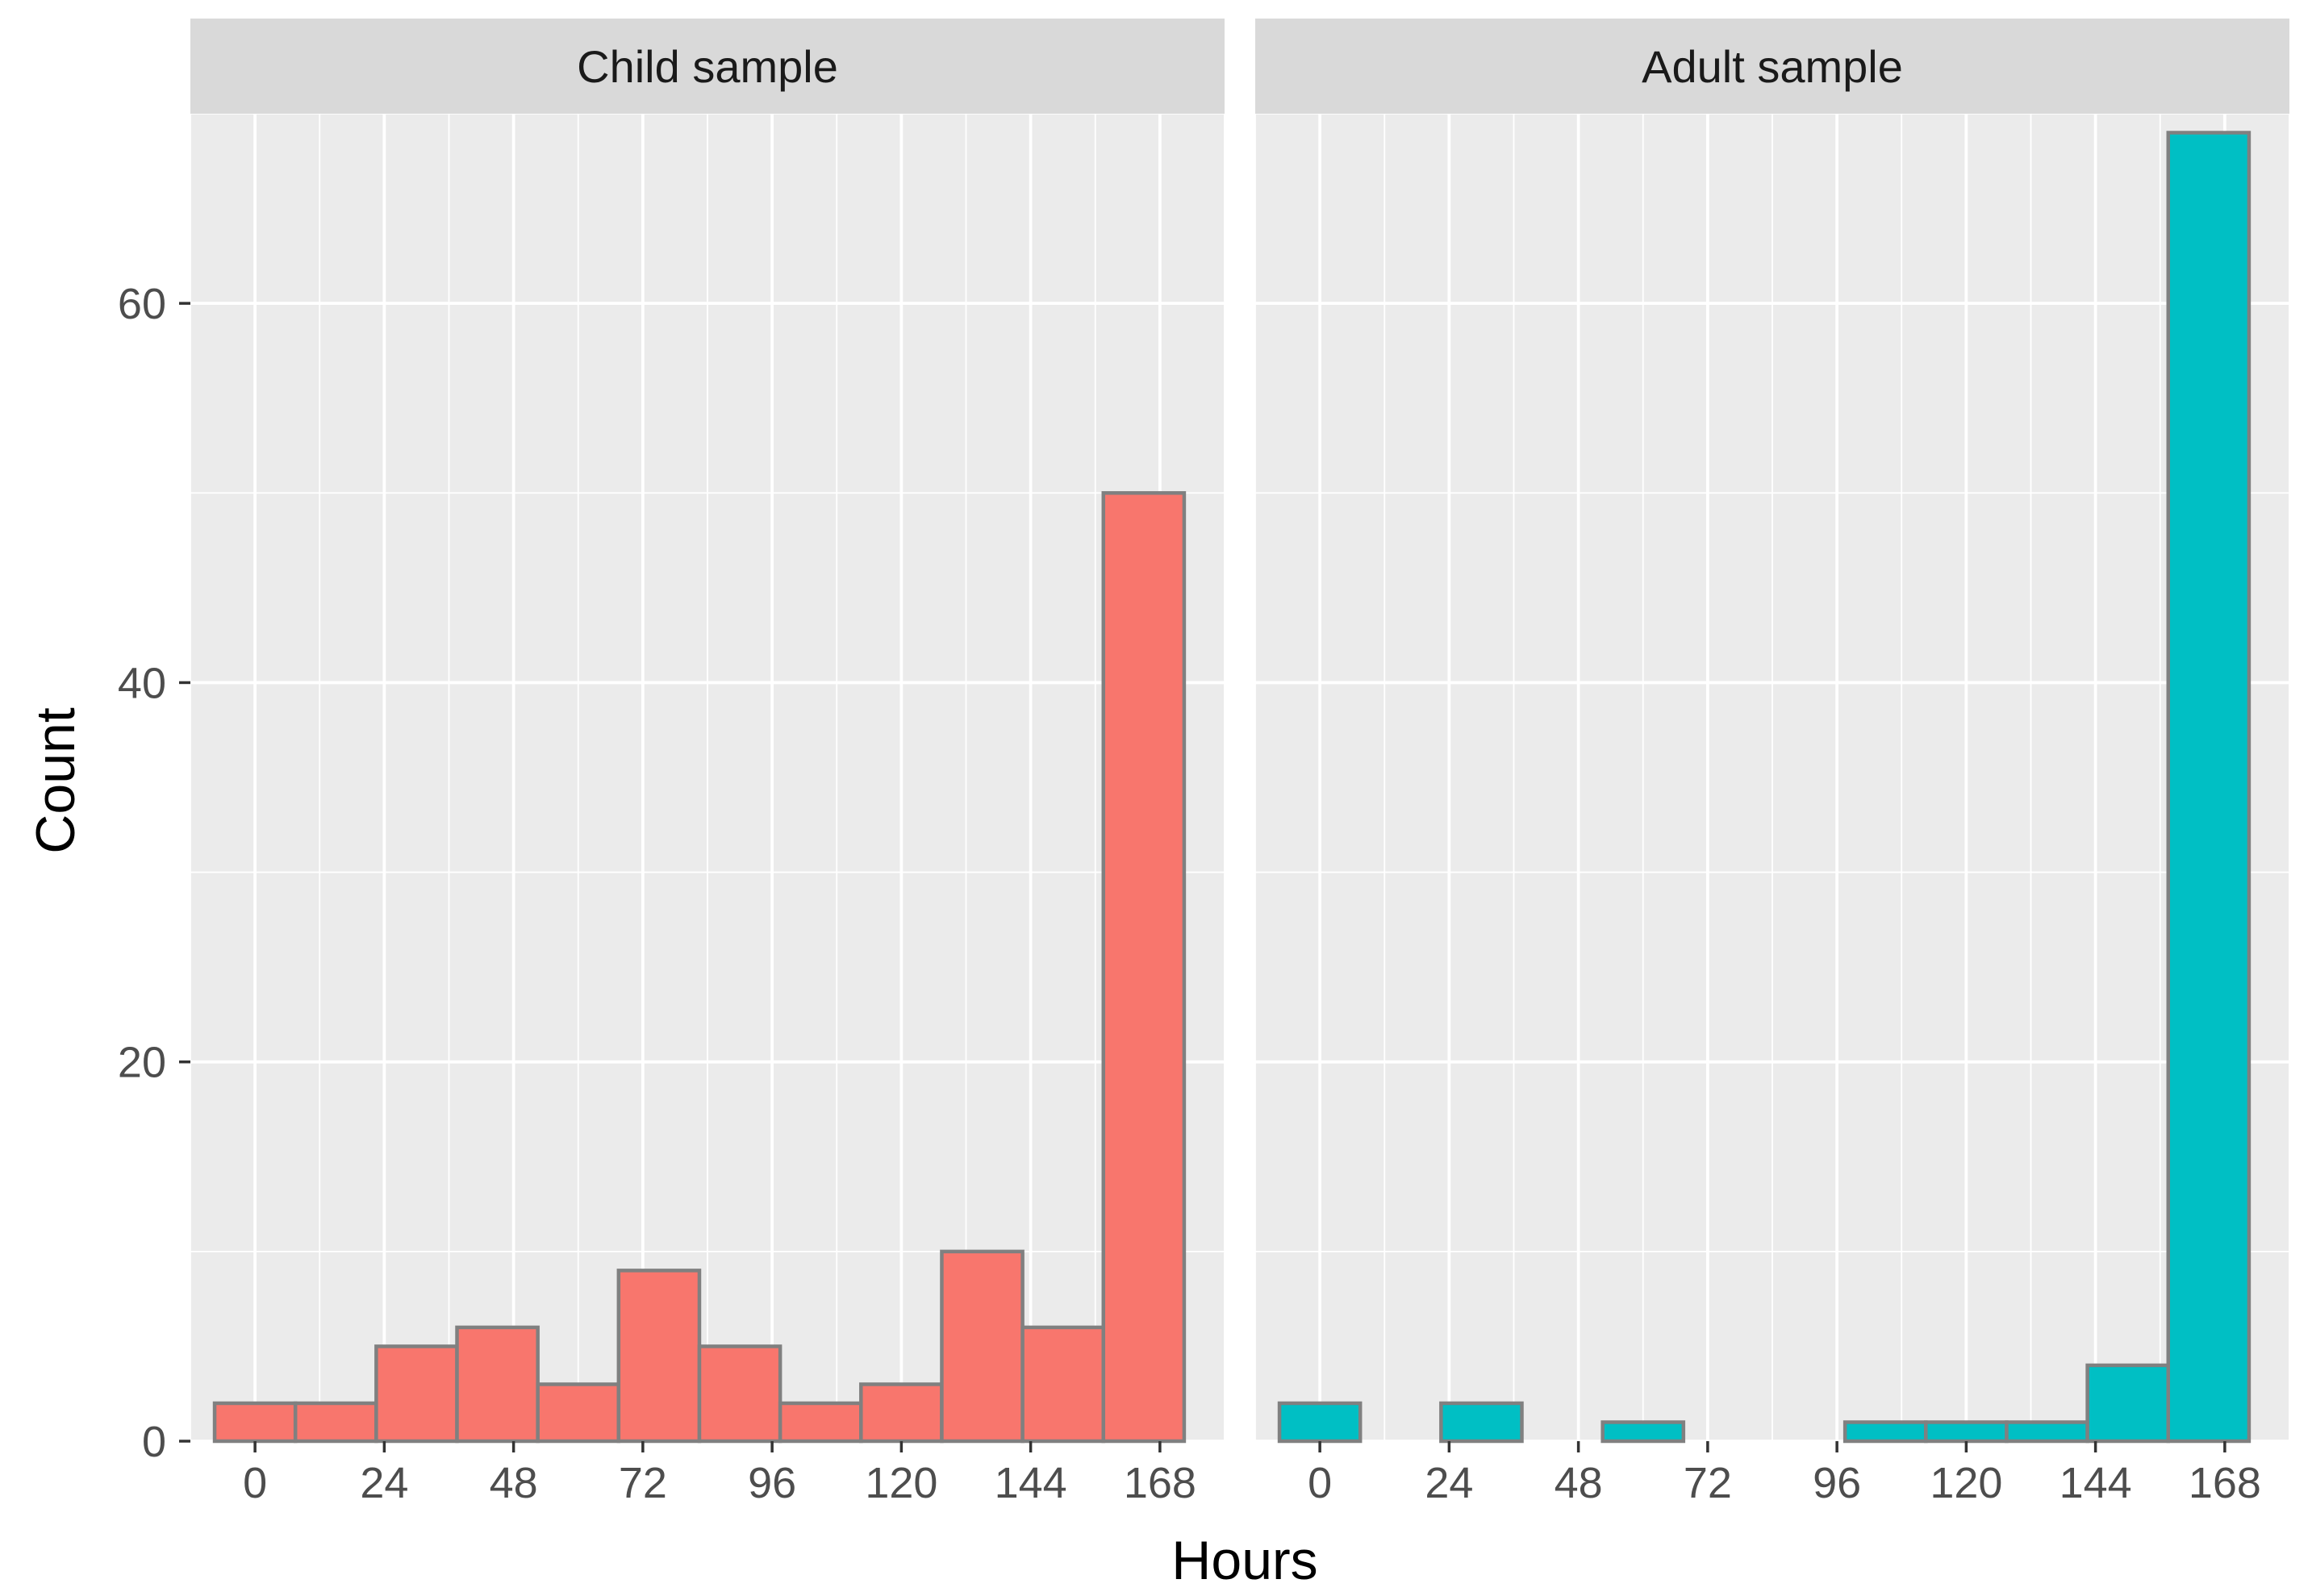  I want to click on y-tick-label: 20, so click(142, 1063).